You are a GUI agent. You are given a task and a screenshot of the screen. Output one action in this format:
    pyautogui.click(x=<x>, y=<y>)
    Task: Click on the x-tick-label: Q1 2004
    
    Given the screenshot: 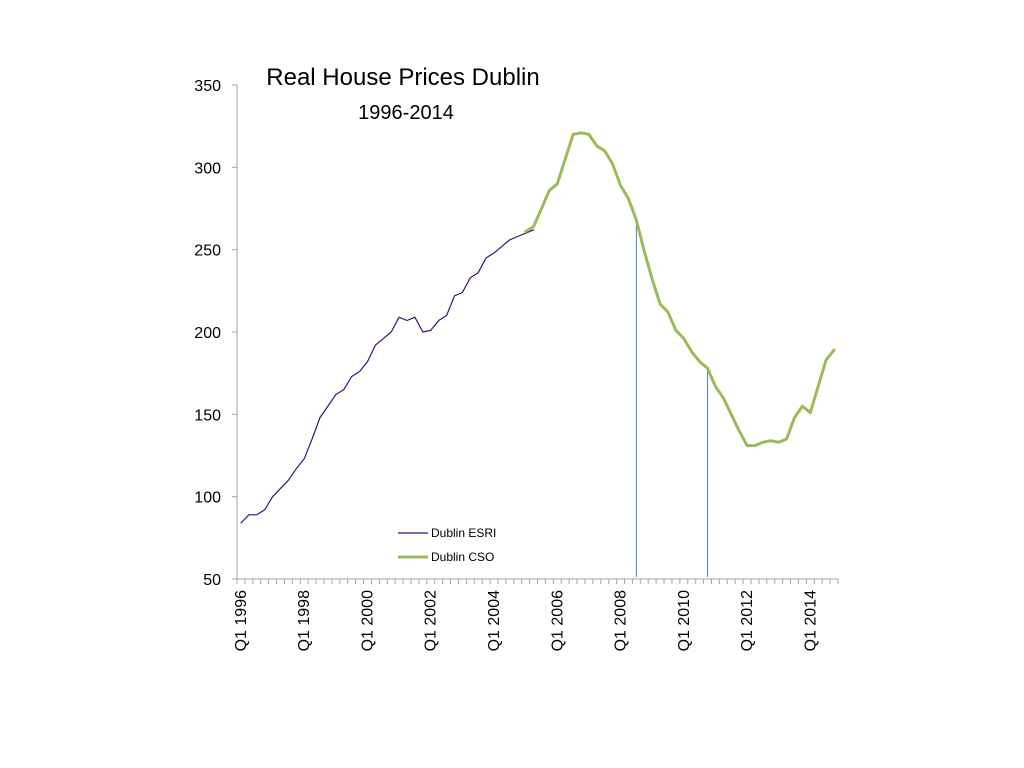 What is the action you would take?
    pyautogui.click(x=494, y=620)
    